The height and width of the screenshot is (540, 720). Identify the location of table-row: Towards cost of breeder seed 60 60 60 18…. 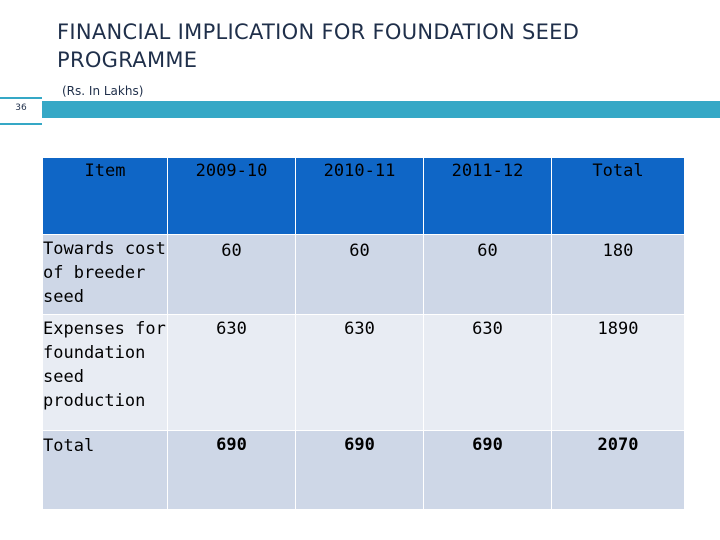
(363, 274).